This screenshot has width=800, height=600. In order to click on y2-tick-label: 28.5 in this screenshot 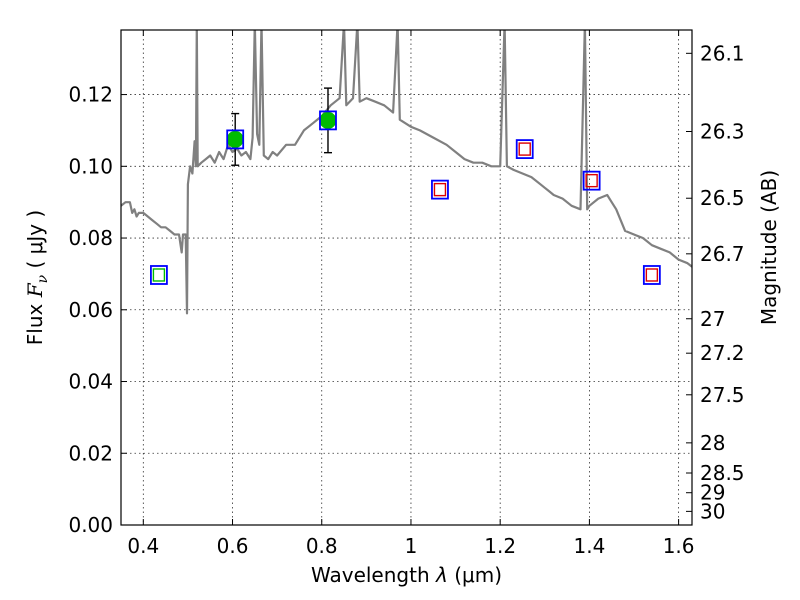, I will do `click(722, 473)`.